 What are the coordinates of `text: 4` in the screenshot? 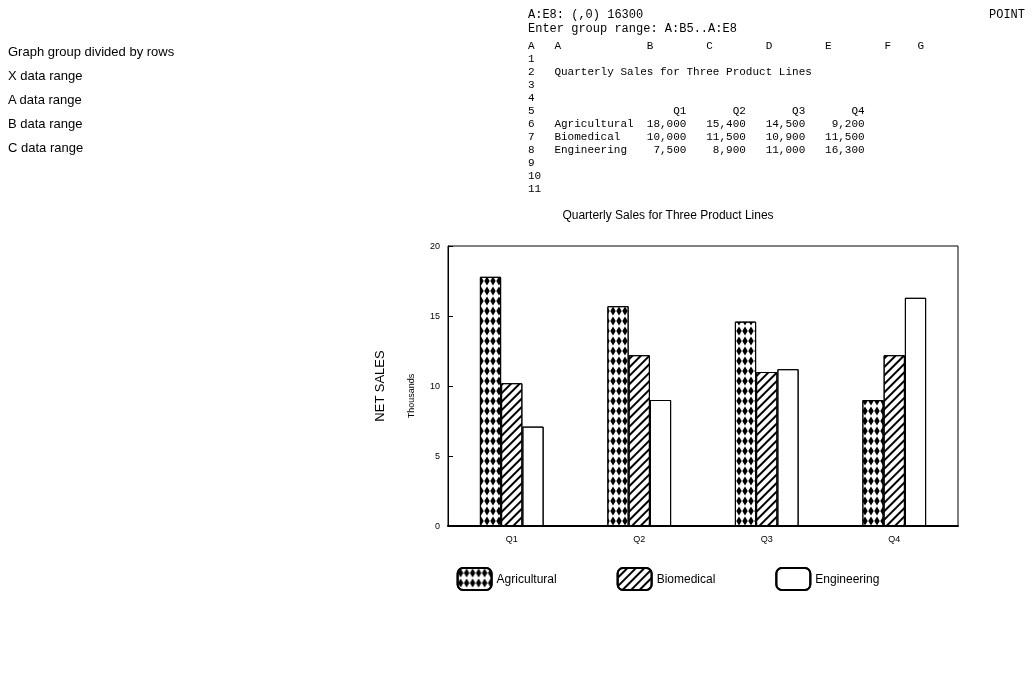 It's located at (532, 98).